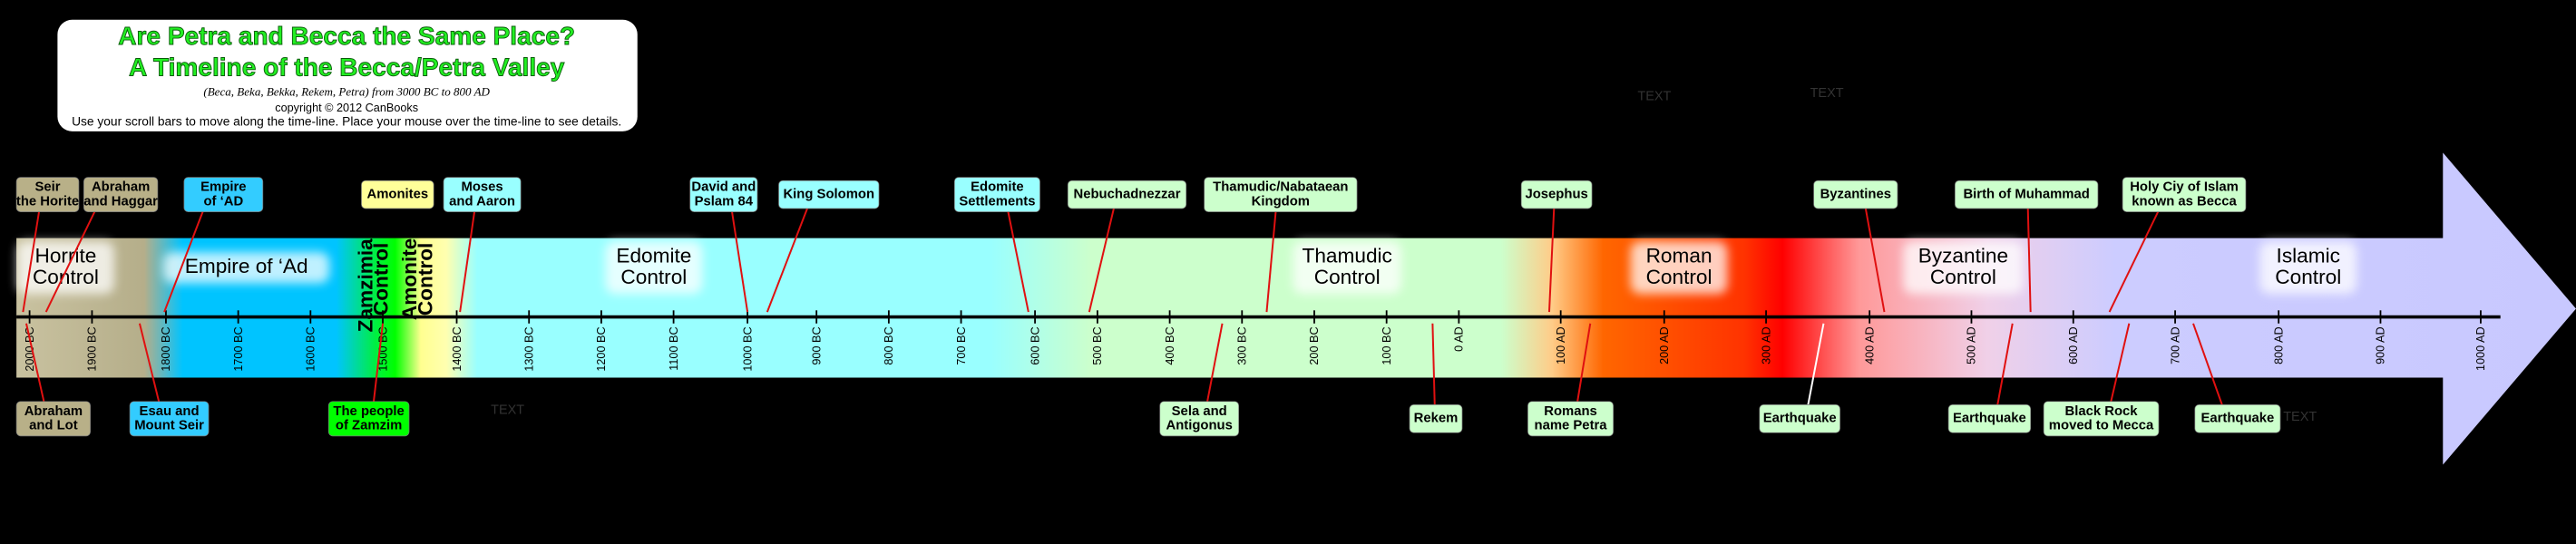 This screenshot has height=544, width=2576. What do you see at coordinates (223, 202) in the screenshot?
I see `event-label: of ‘AD` at bounding box center [223, 202].